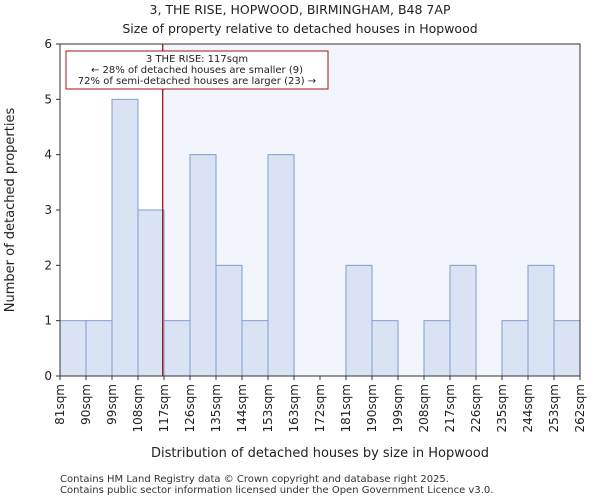  Describe the element at coordinates (463, 320) in the screenshot. I see `bar-217sqm` at that location.